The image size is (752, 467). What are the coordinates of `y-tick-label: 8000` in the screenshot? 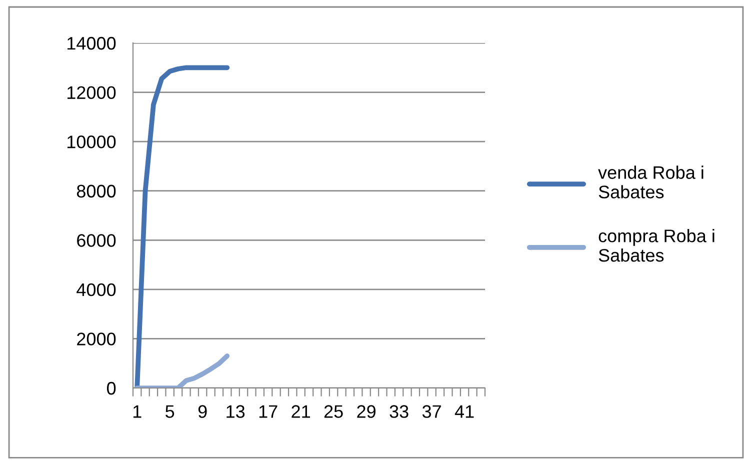 It's located at (96, 191).